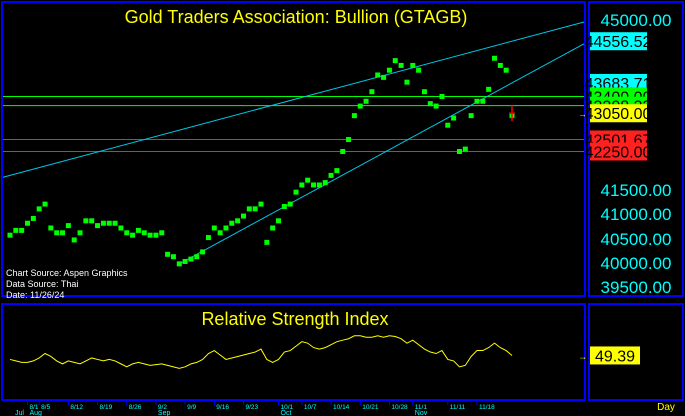 The image size is (685, 416). What do you see at coordinates (582, 356) in the screenshot?
I see `rsi-arrow: →` at bounding box center [582, 356].